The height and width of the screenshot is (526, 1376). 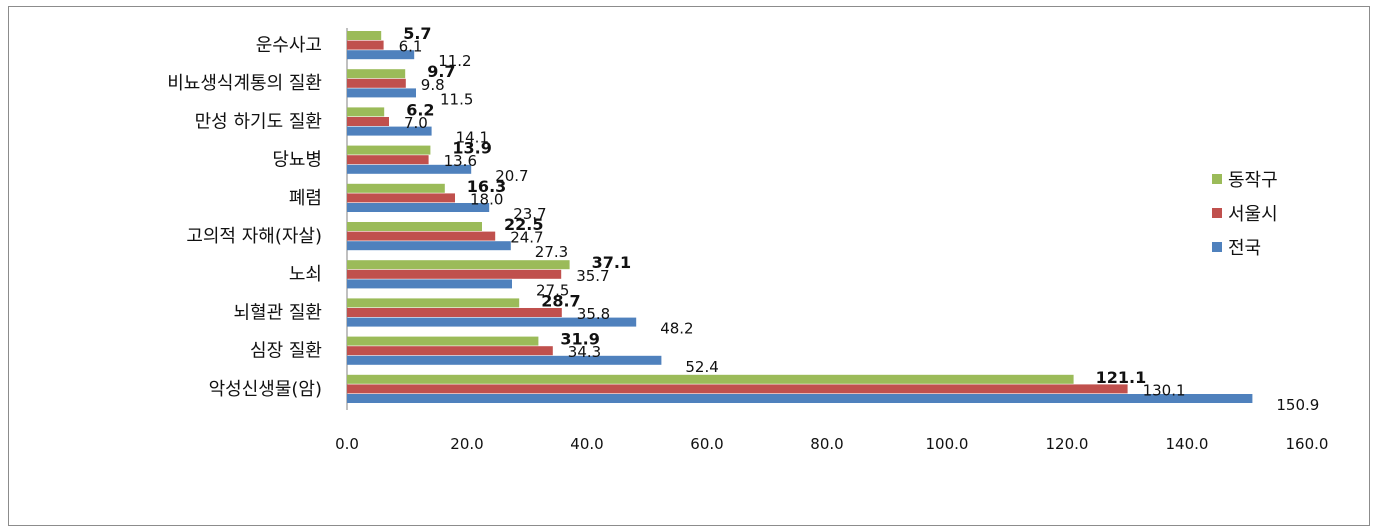 What do you see at coordinates (456, 99) in the screenshot?
I see `value-label-전국: 11.5` at bounding box center [456, 99].